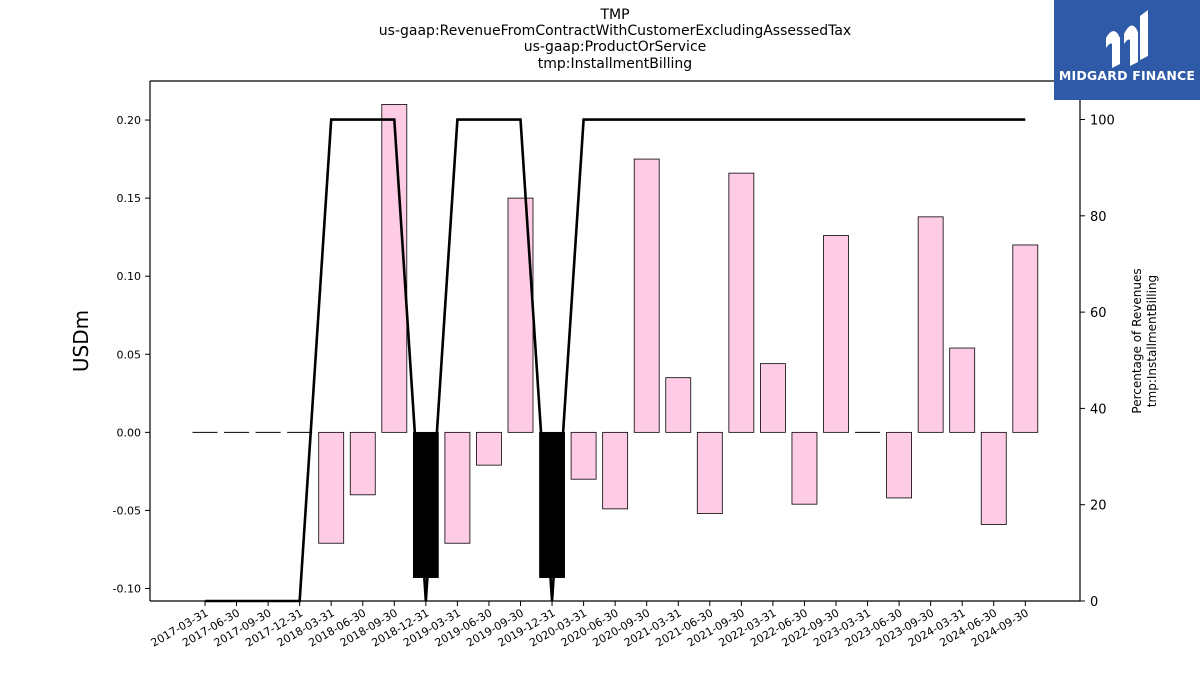  What do you see at coordinates (1127, 75) in the screenshot?
I see `logo-text: MIDGARD FINANCE` at bounding box center [1127, 75].